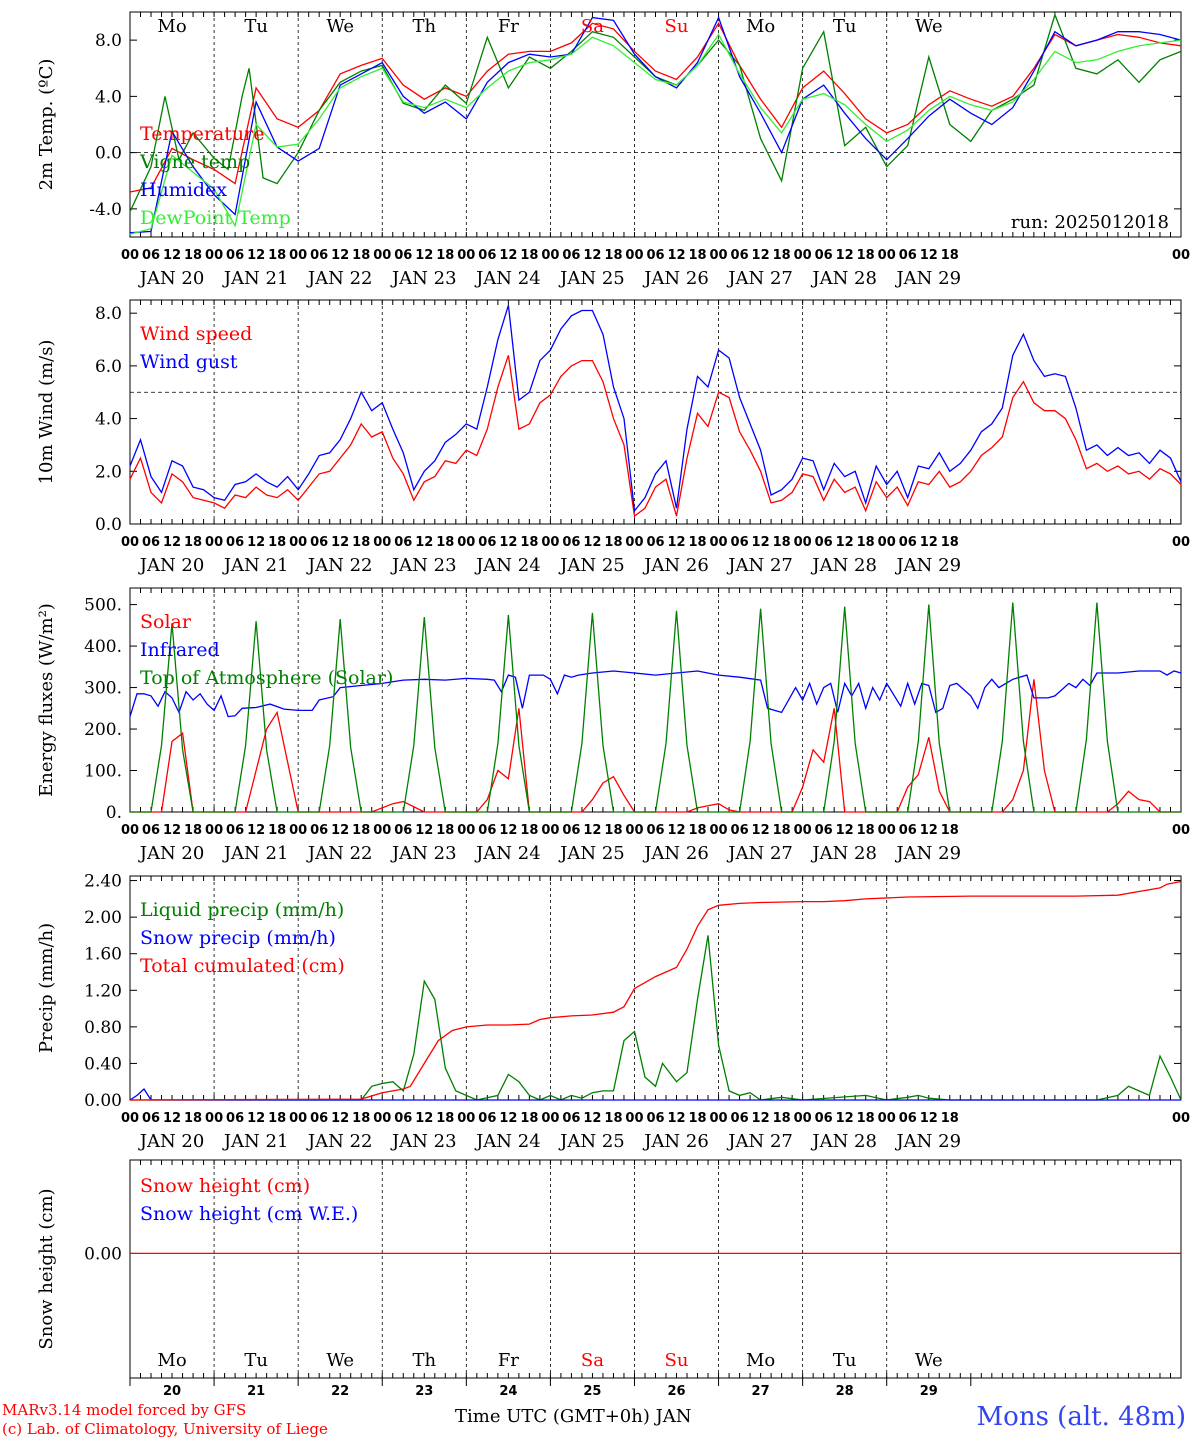 The image size is (1194, 1440). What do you see at coordinates (1081, 1417) in the screenshot?
I see `station-name: Mons (alt. 48m)` at bounding box center [1081, 1417].